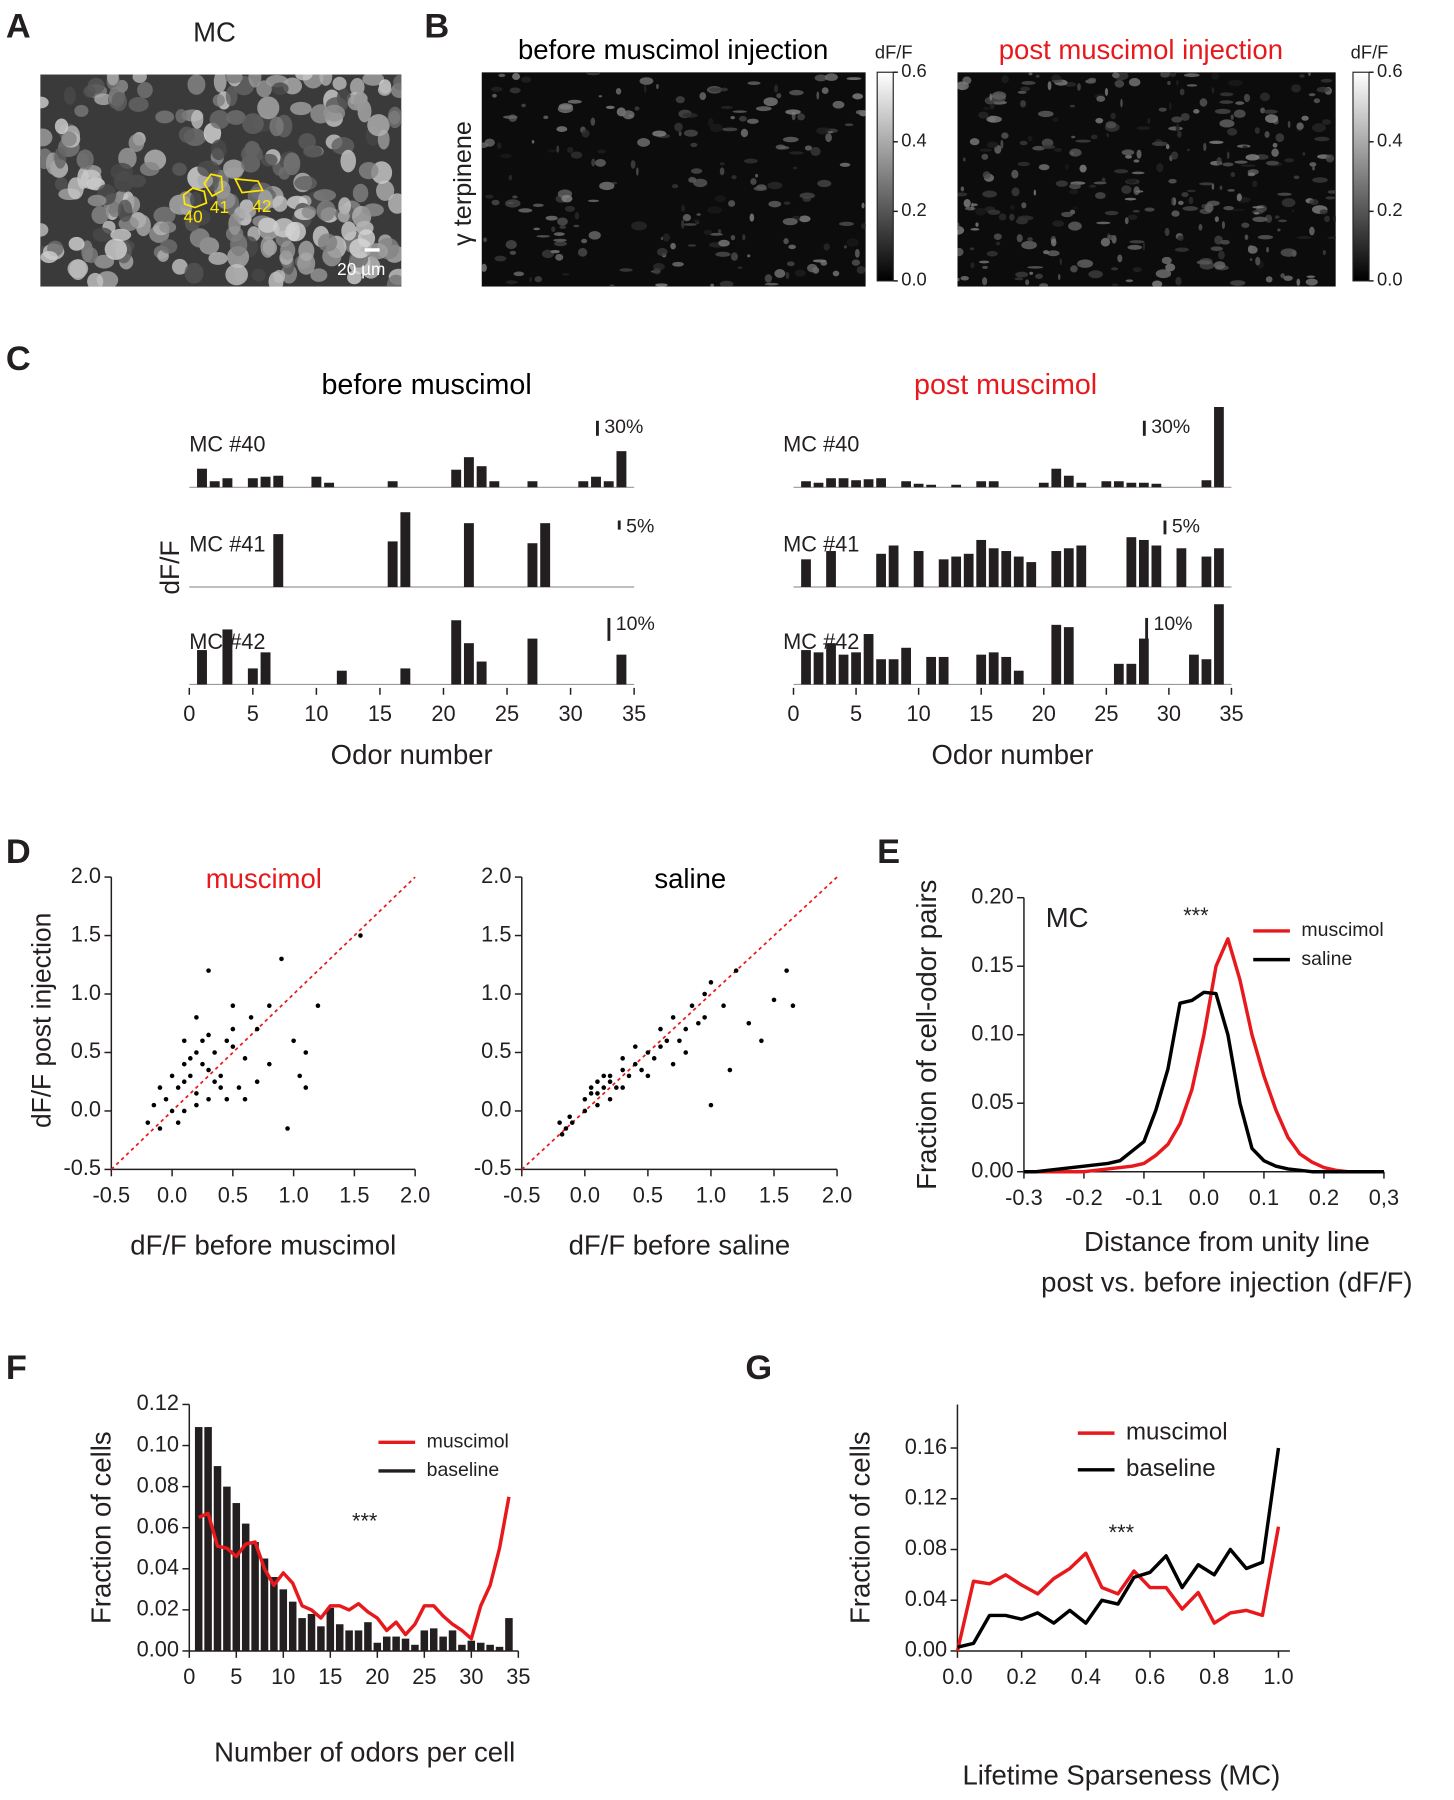  I want to click on panel-label: G, so click(758, 1368).